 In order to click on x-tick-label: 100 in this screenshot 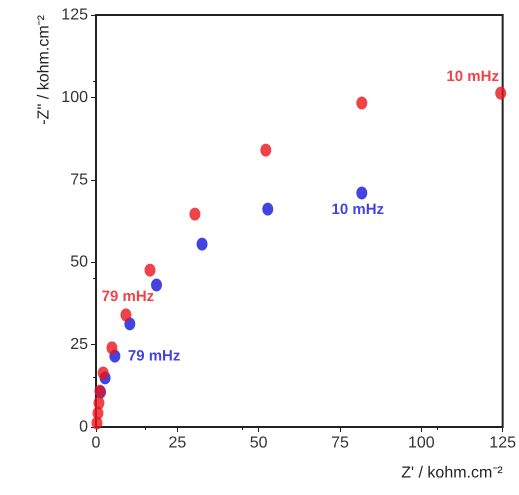, I will do `click(421, 443)`.